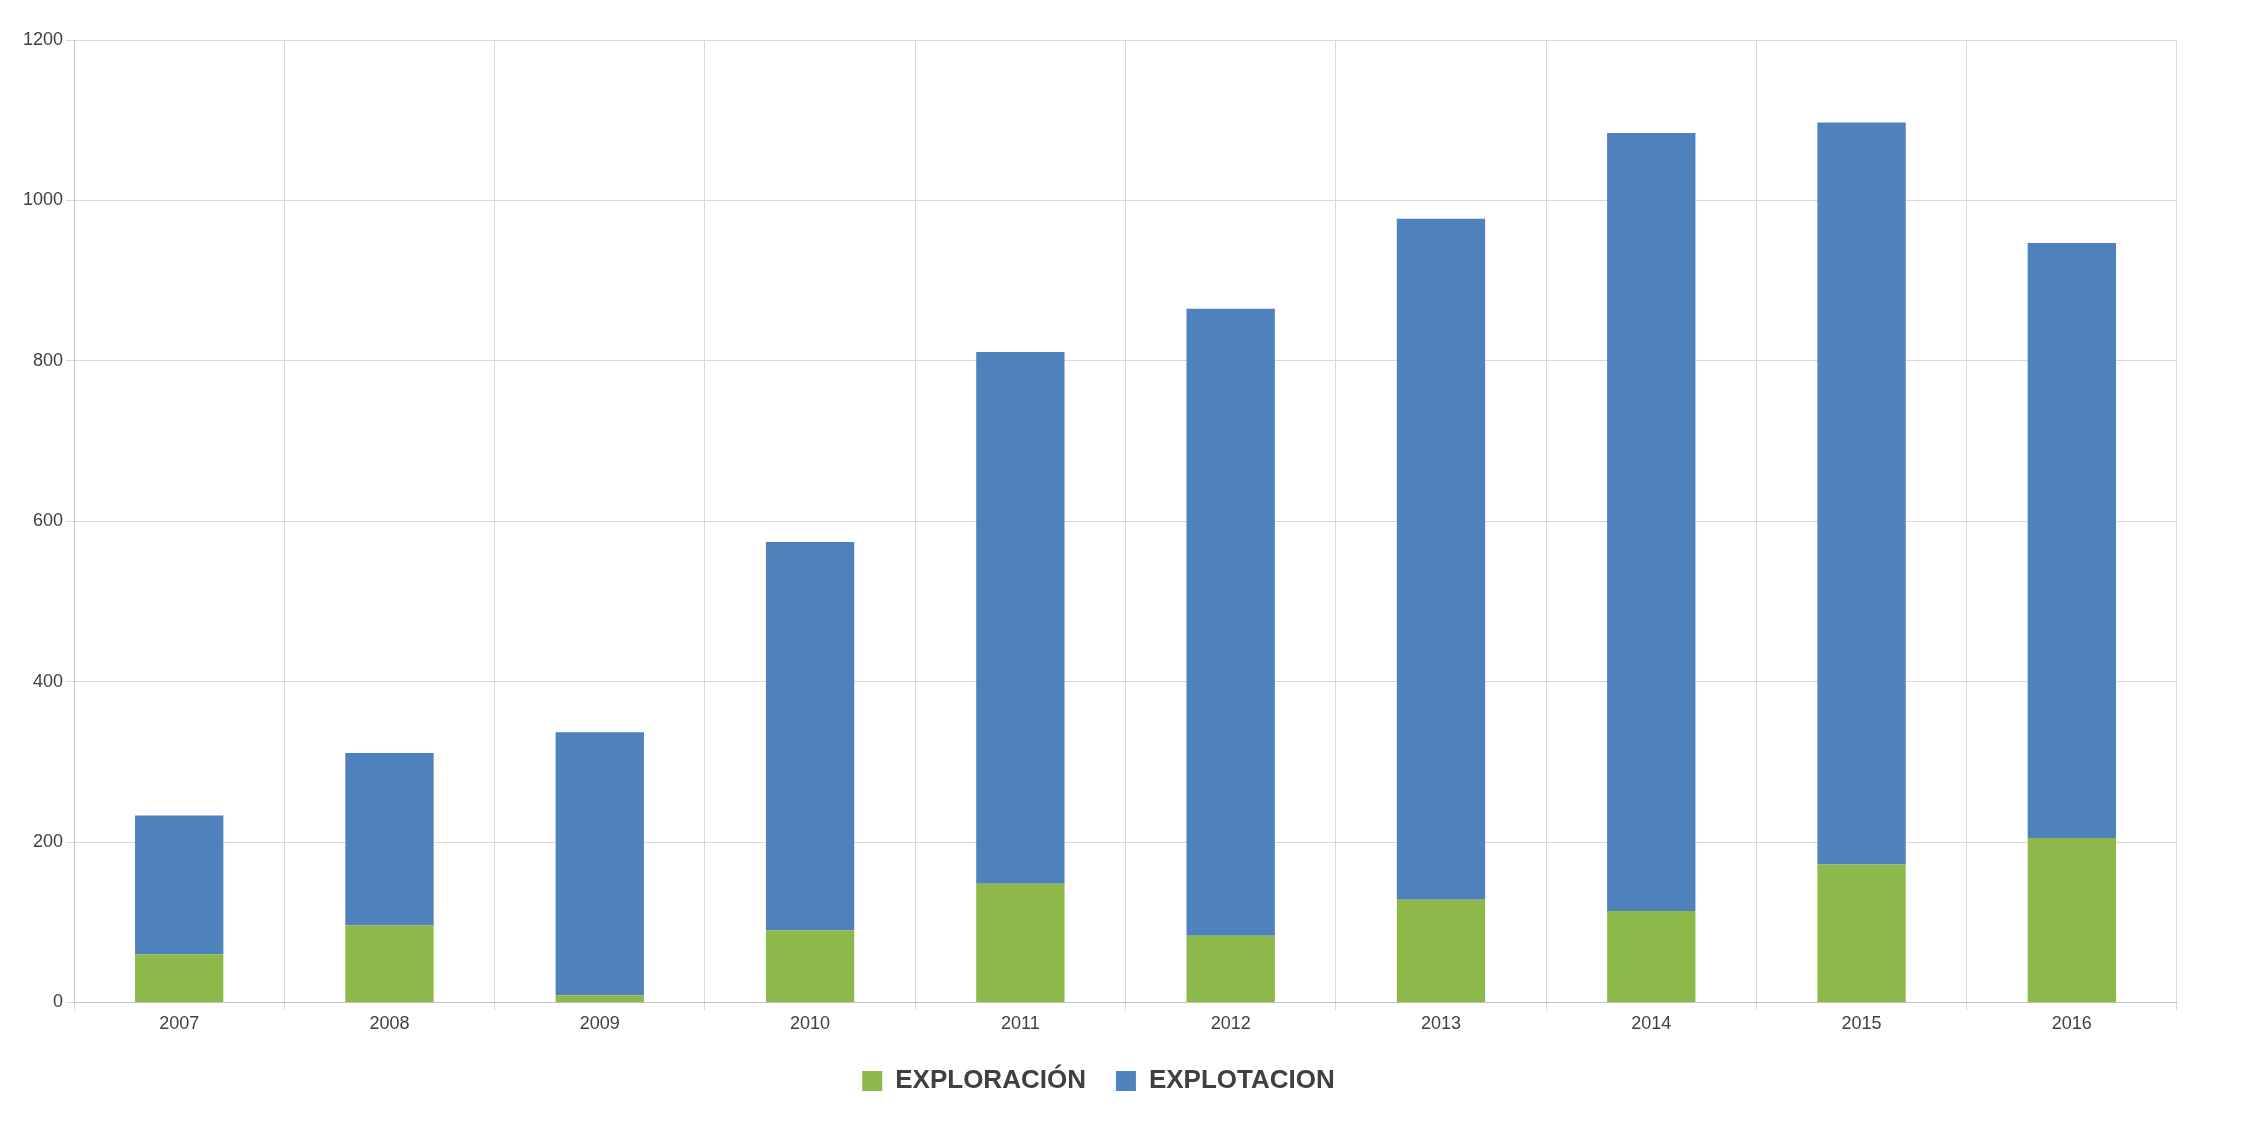  Describe the element at coordinates (48, 520) in the screenshot. I see `y-tick-label: 600` at that location.